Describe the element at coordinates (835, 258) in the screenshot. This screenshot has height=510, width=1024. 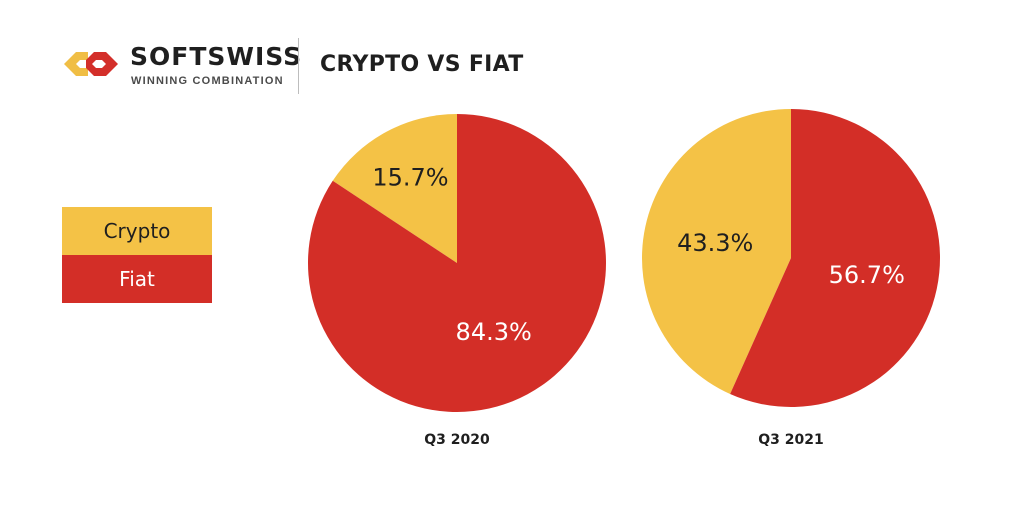
I see `pie-slice-fiat` at that location.